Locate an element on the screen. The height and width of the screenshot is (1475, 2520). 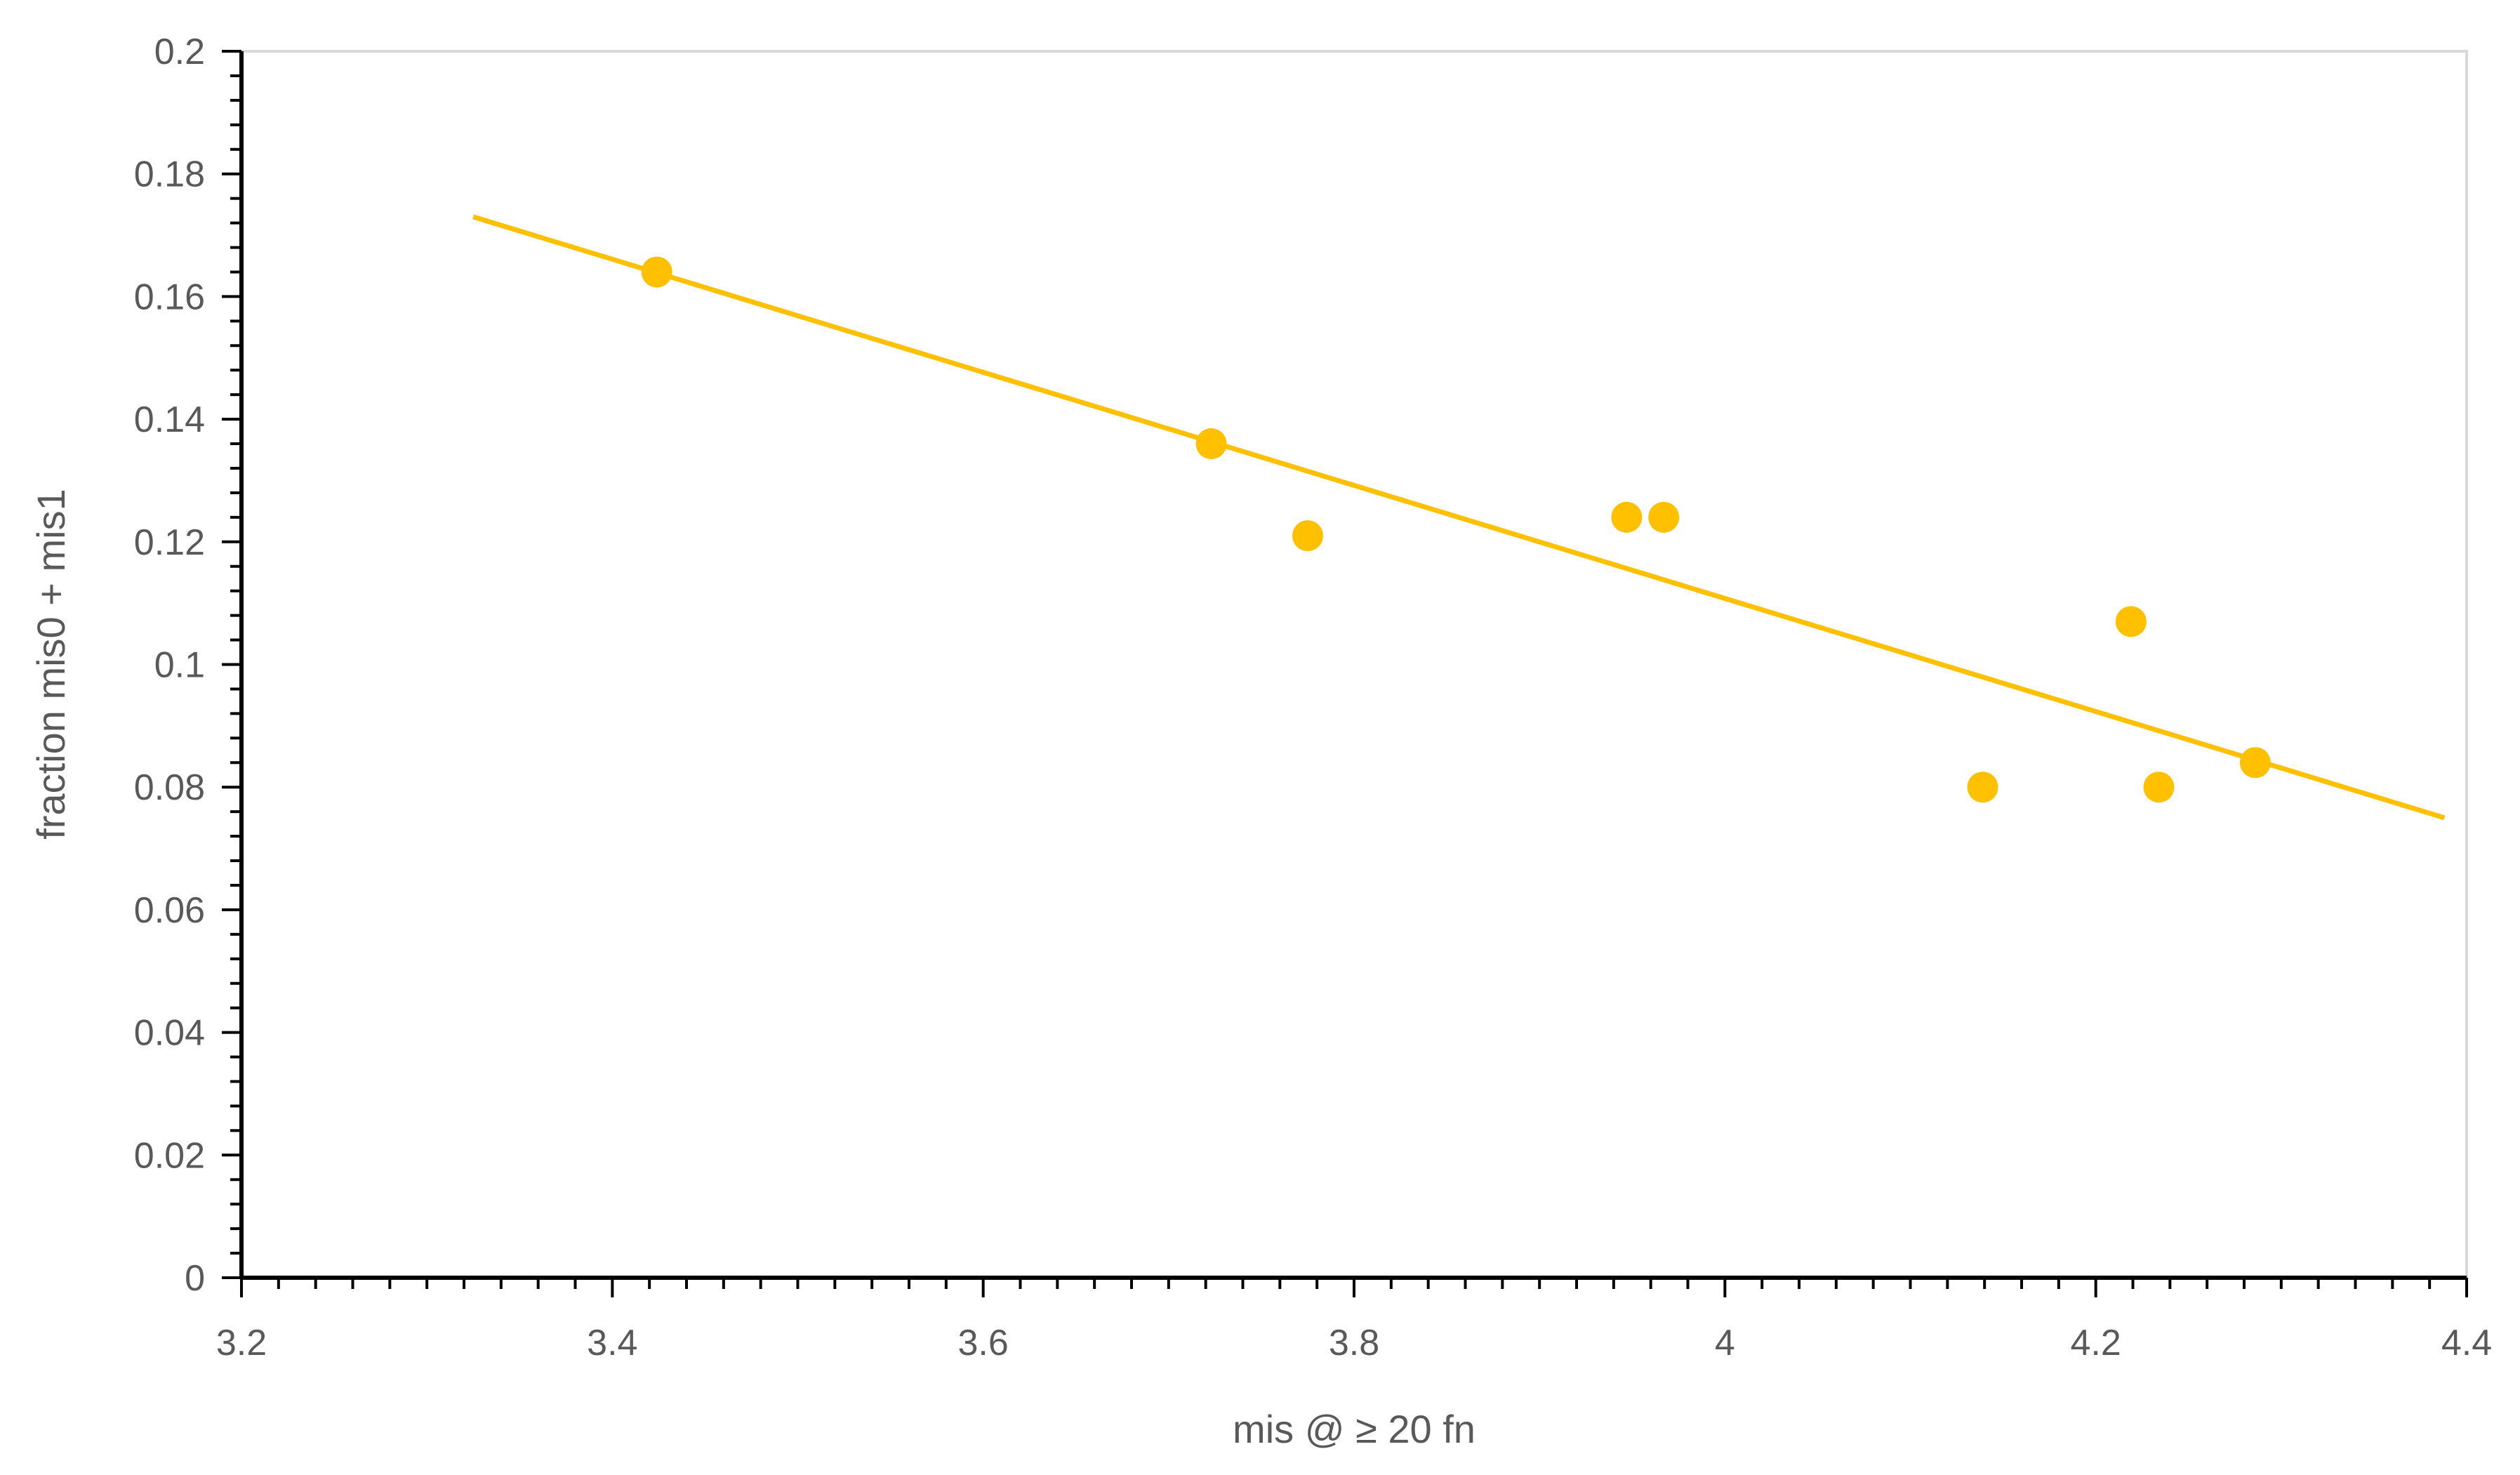
y-tick-label: 0.06 is located at coordinates (169, 910).